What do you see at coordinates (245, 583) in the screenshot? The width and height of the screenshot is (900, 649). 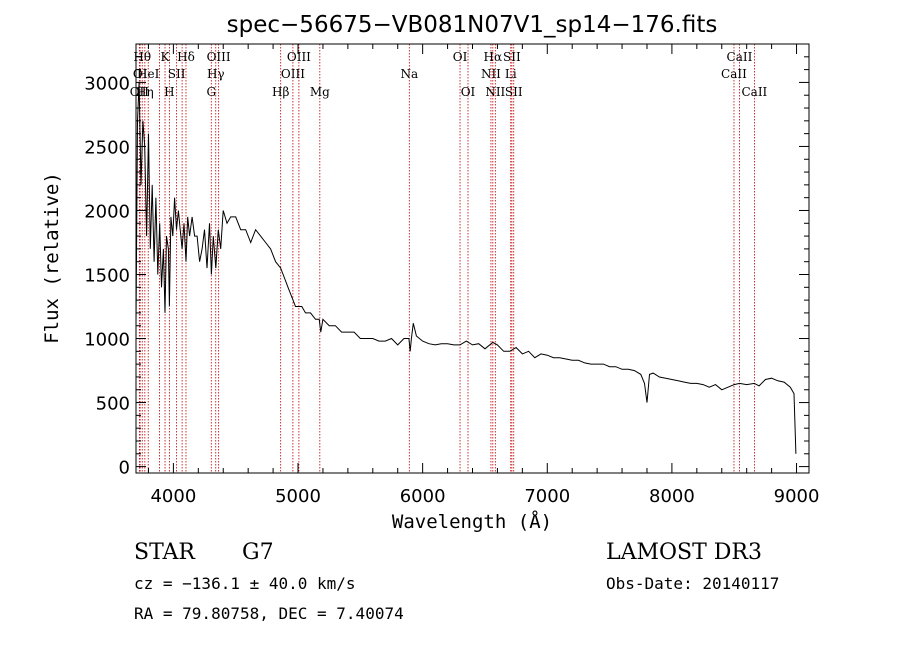 I see `redshift-velocity: cz = −136.1 ± 40.0 km/s` at bounding box center [245, 583].